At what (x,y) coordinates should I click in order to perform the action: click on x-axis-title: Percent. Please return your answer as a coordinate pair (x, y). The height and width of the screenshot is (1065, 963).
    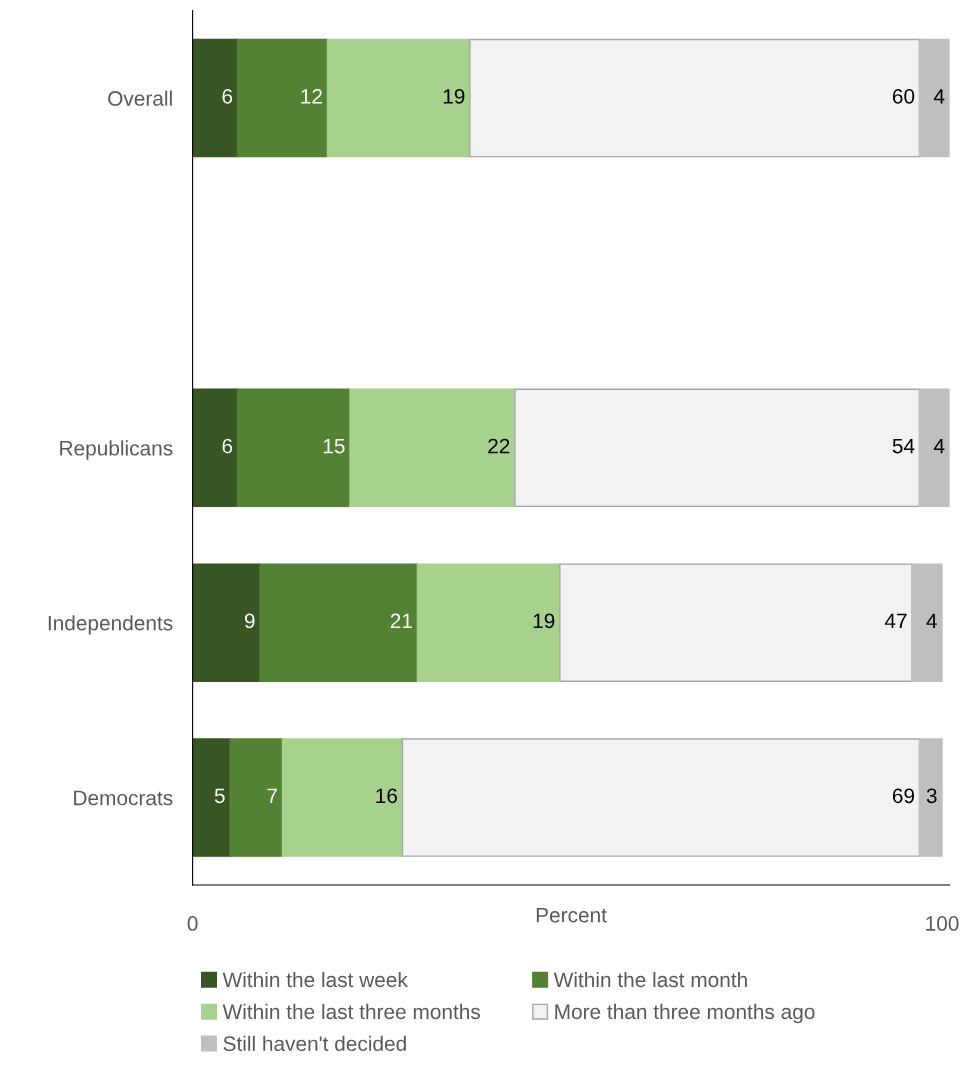
    Looking at the image, I should click on (571, 915).